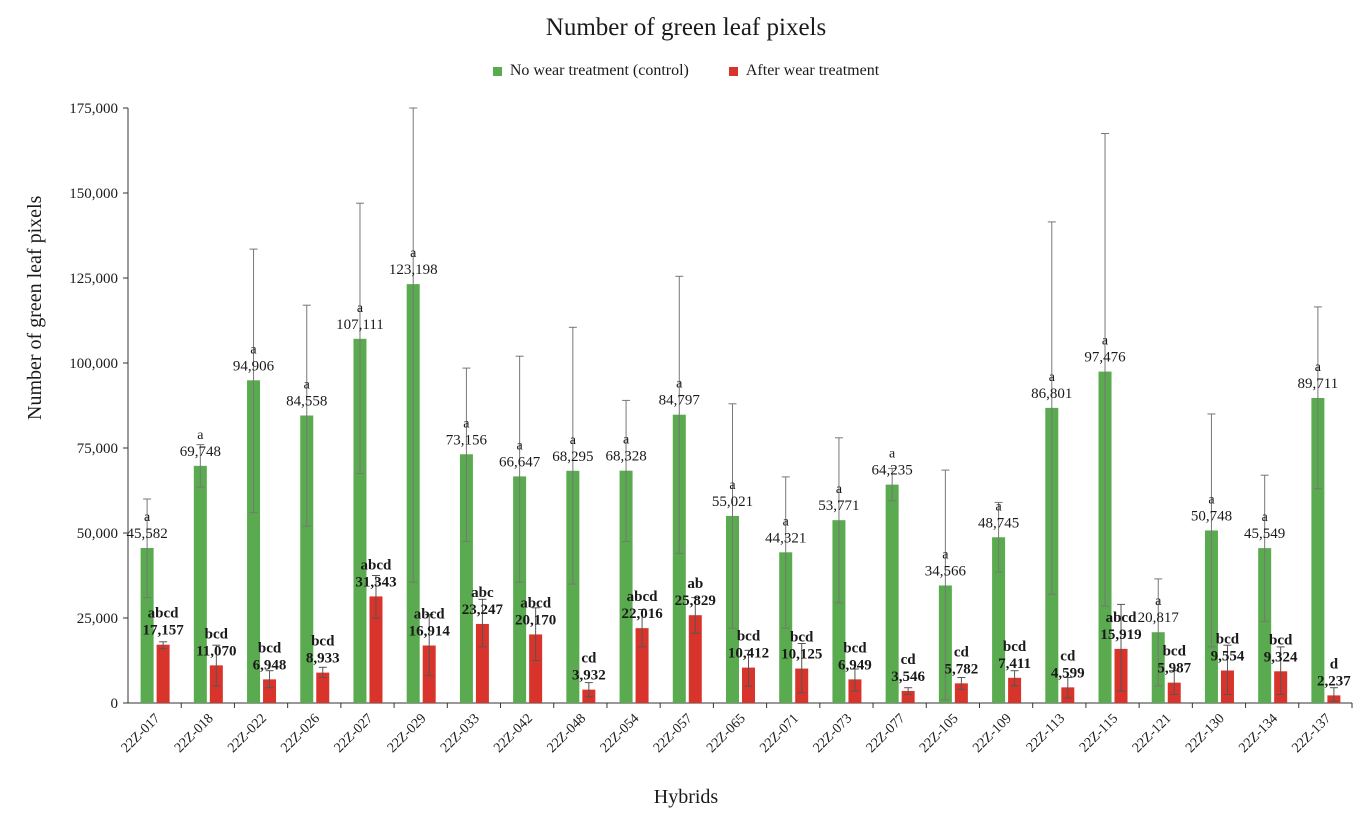 Image resolution: width=1372 pixels, height=821 pixels. What do you see at coordinates (497, 71) in the screenshot?
I see `legend-swatch-control` at bounding box center [497, 71].